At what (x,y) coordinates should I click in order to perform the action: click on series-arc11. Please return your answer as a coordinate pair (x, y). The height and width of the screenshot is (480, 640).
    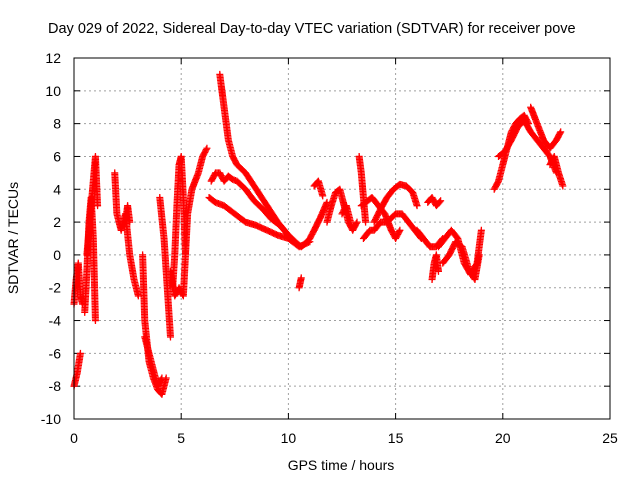
    Looking at the image, I should click on (188, 222).